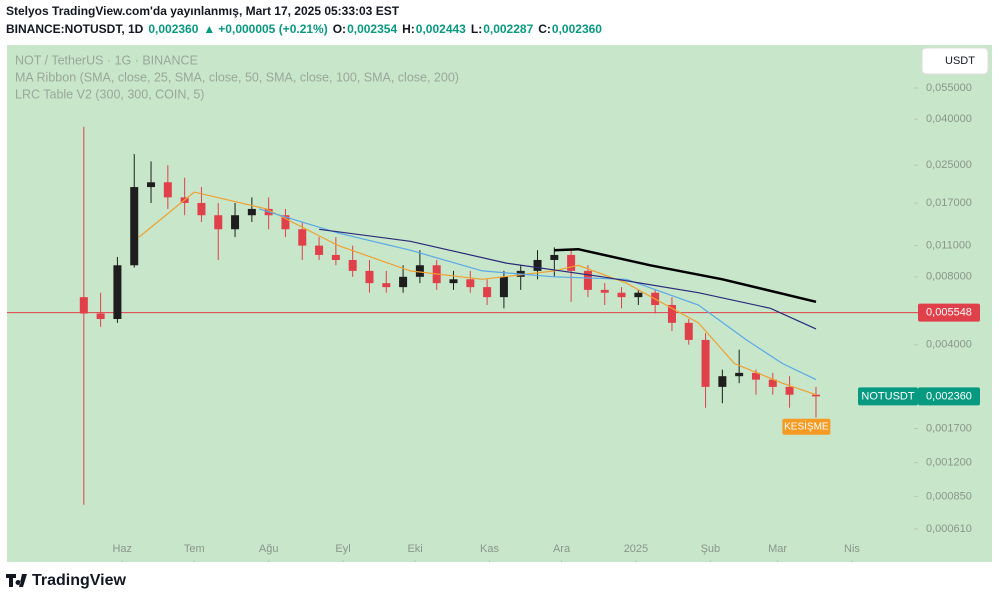 This screenshot has width=999, height=605. I want to click on x-tick-label: Ara, so click(562, 549).